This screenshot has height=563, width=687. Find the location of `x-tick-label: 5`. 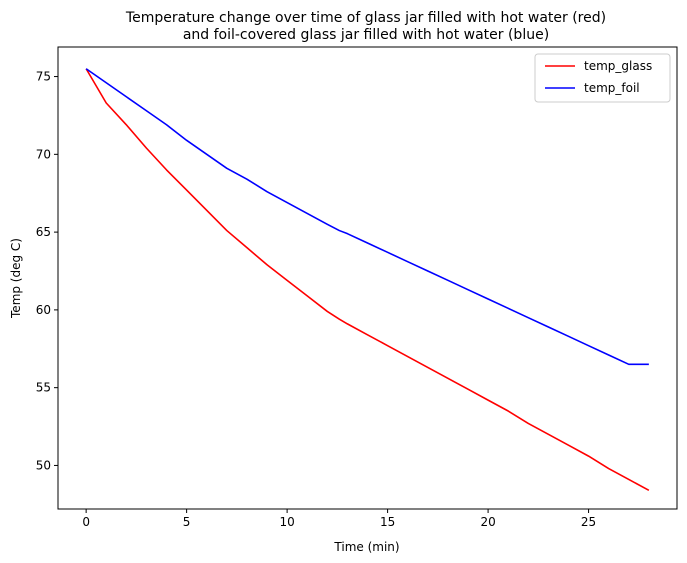

x-tick-label: 5 is located at coordinates (187, 522).